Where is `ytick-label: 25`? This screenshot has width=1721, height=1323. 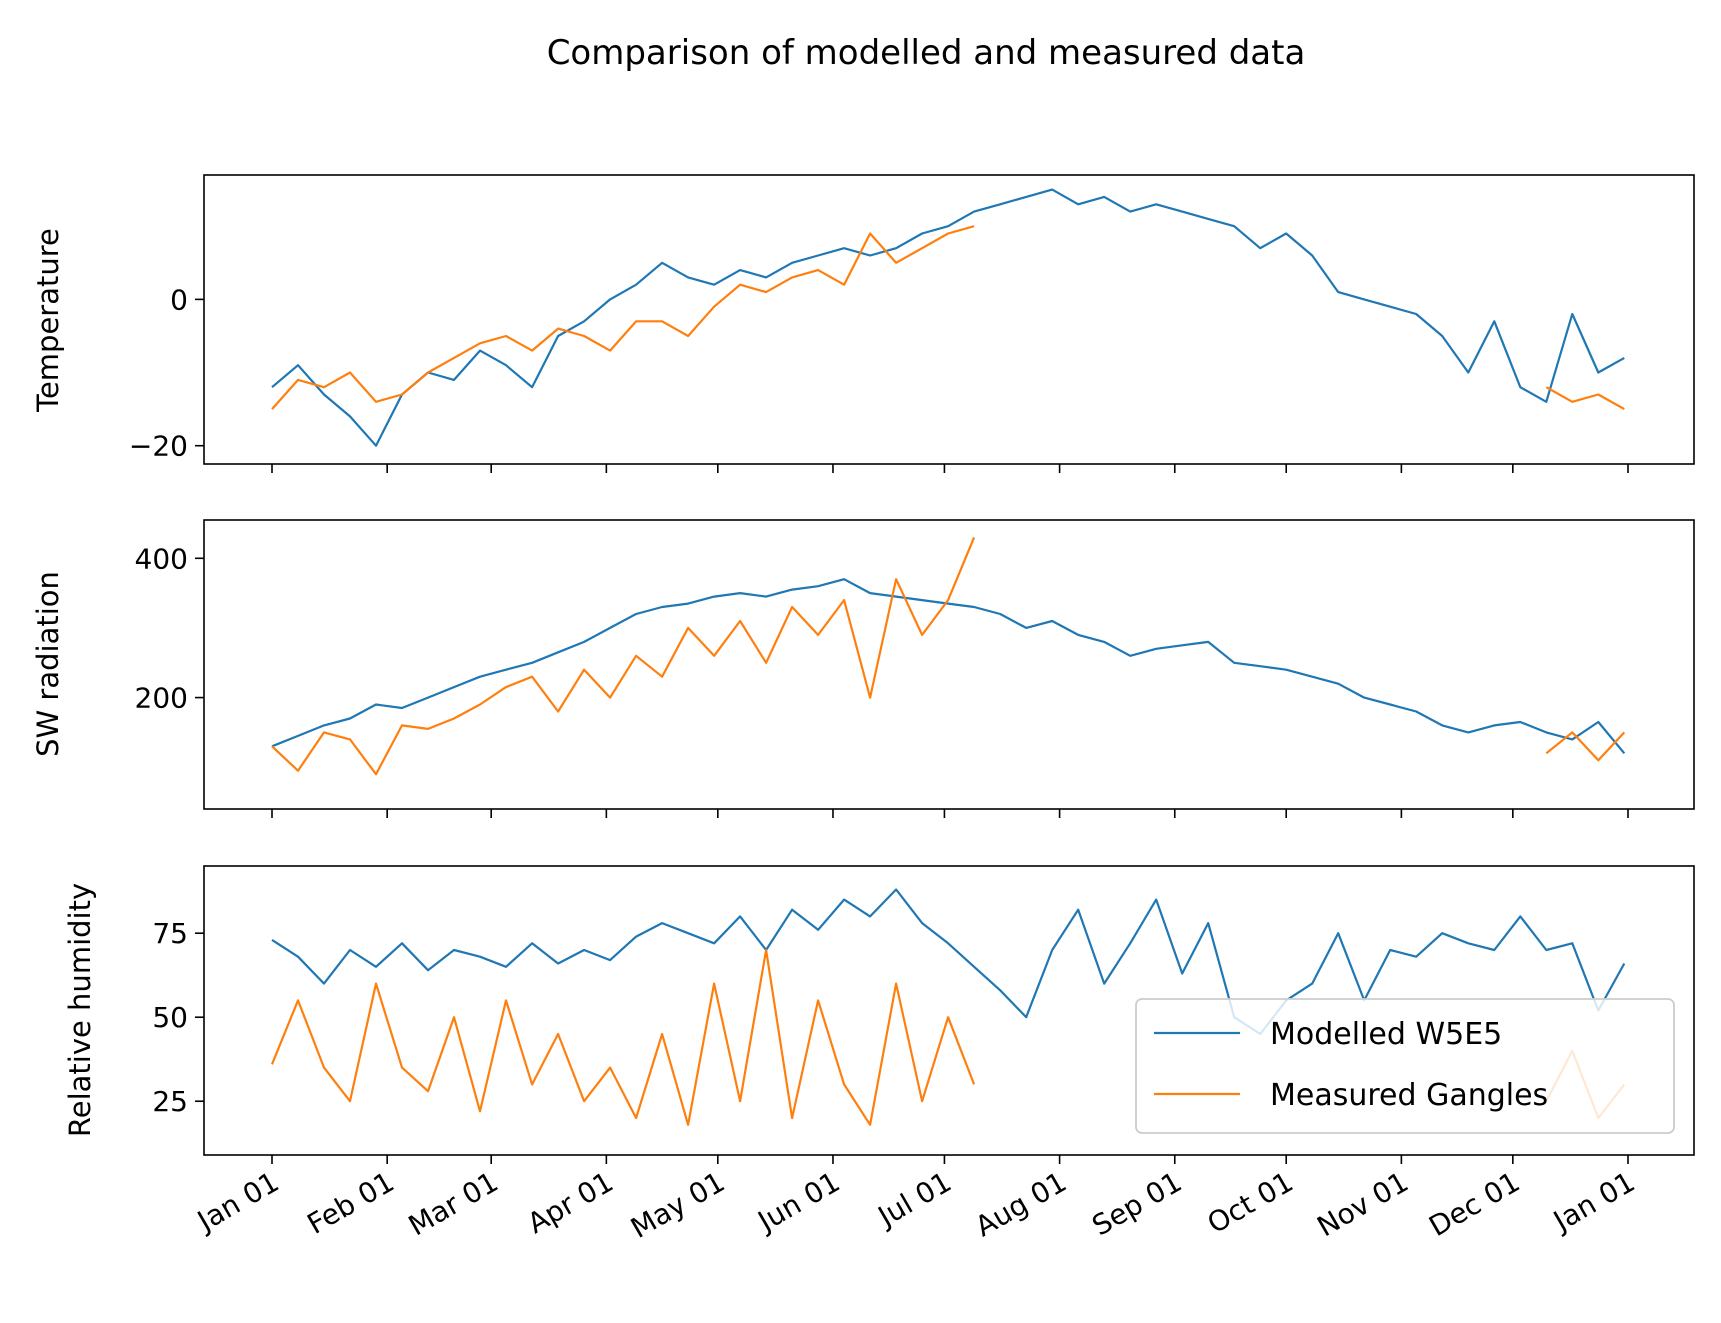
ytick-label: 25 is located at coordinates (170, 1101).